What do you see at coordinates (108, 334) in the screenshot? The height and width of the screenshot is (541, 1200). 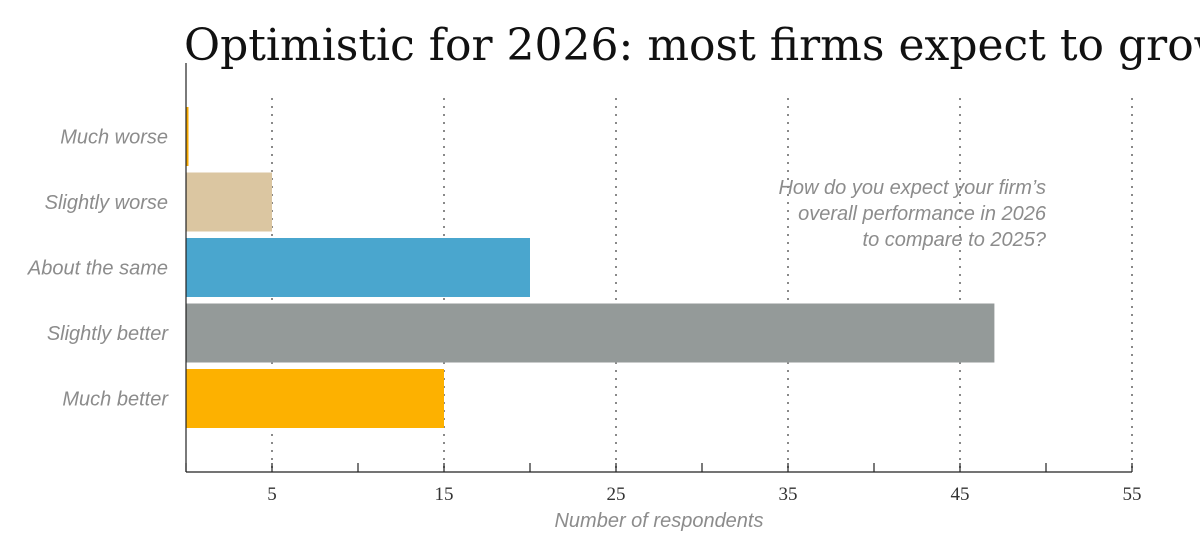 I see `category-label: Slightly better` at bounding box center [108, 334].